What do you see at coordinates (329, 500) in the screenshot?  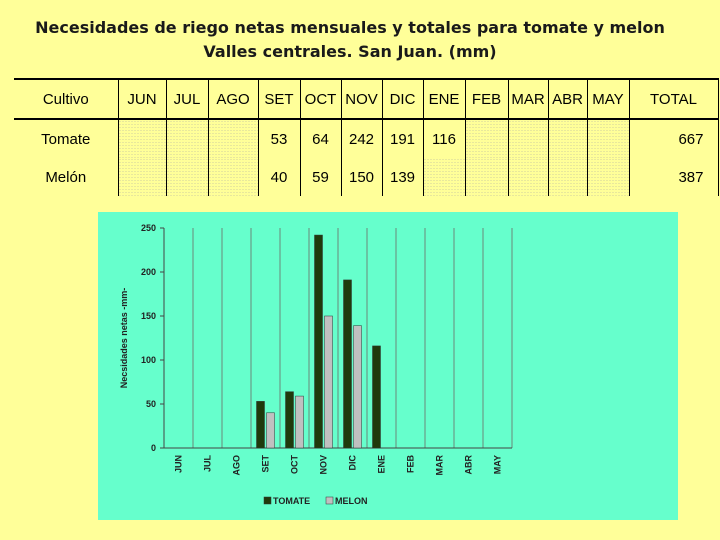 I see `legend-swatch-melon` at bounding box center [329, 500].